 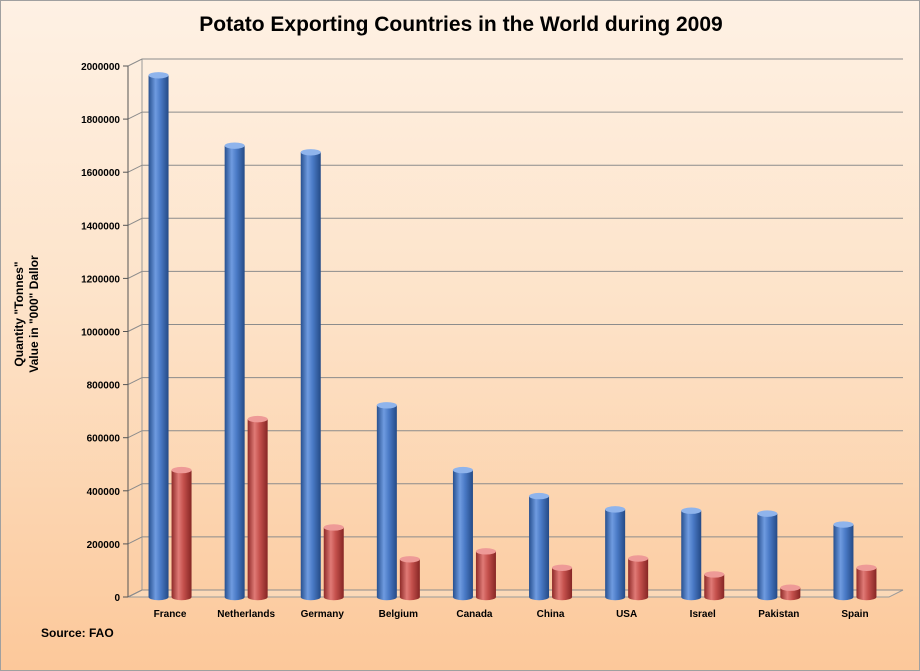 I want to click on y-tick-label: 200000, so click(x=104, y=545).